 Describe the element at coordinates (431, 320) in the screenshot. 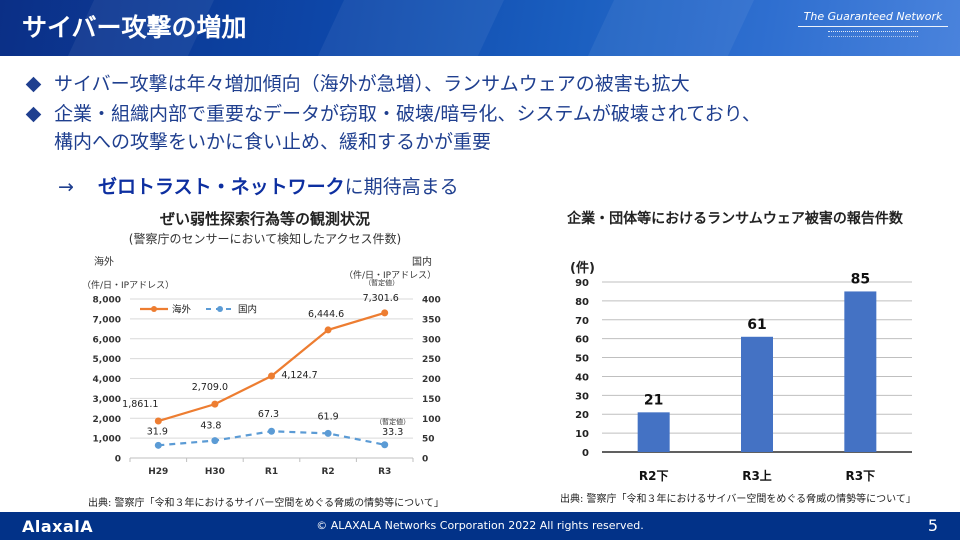

I see `right-tick-label: 350` at that location.